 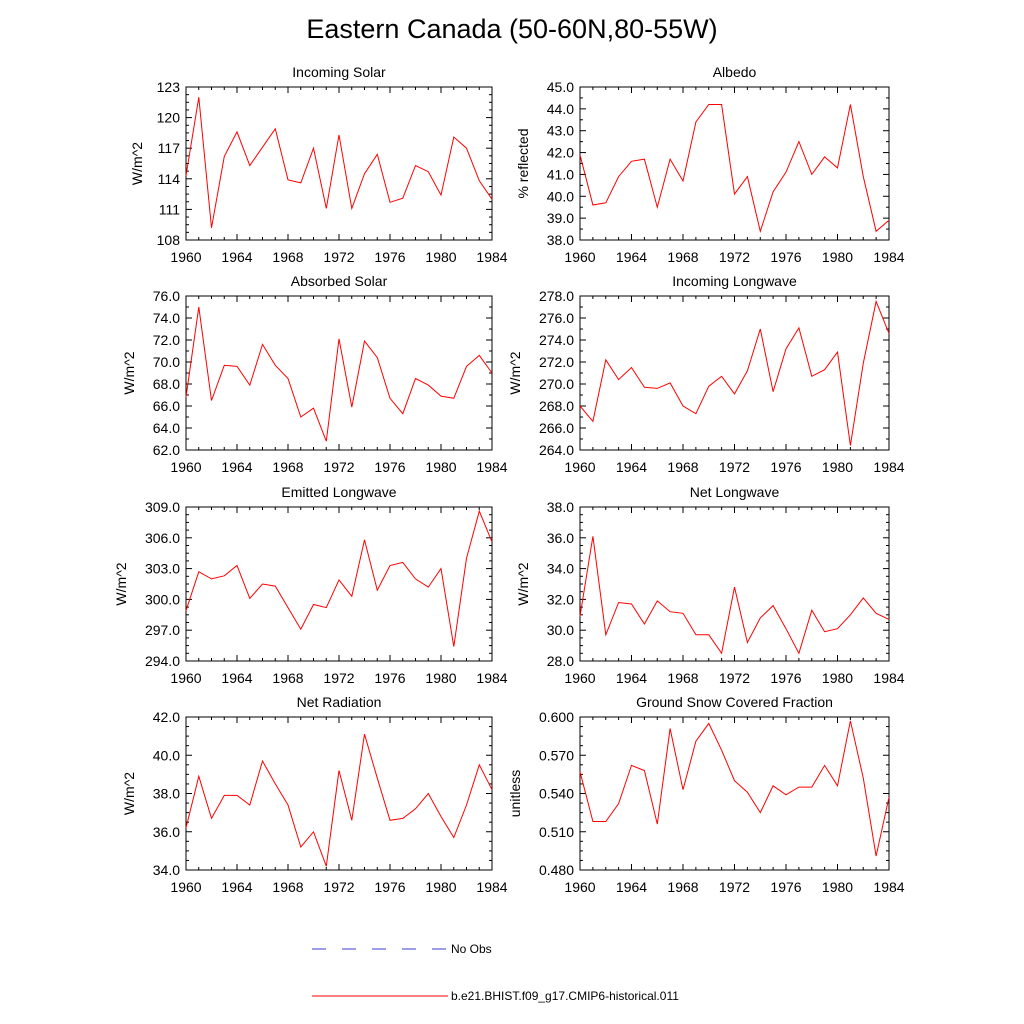 What do you see at coordinates (560, 196) in the screenshot?
I see `y-tick-label: 40.0` at bounding box center [560, 196].